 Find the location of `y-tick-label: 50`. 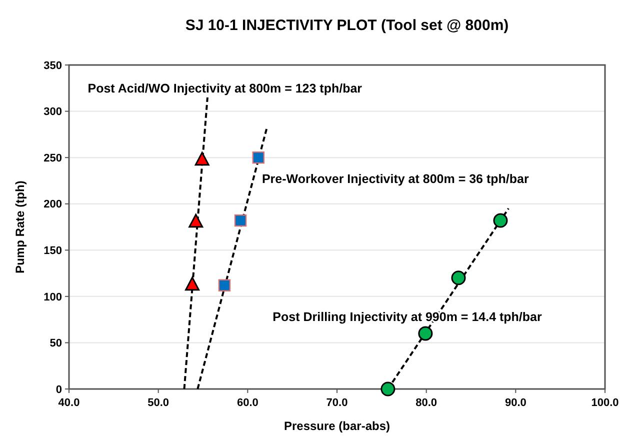

y-tick-label: 50 is located at coordinates (56, 344).